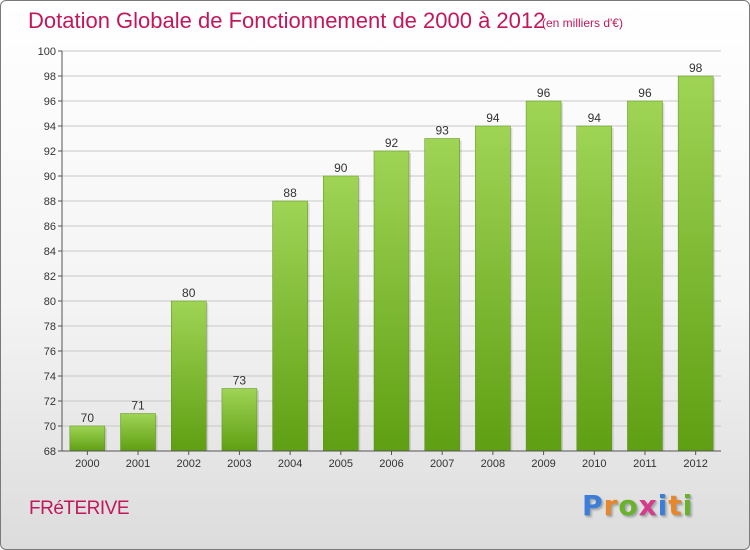  What do you see at coordinates (50, 127) in the screenshot?
I see `y-tick-label: 94` at bounding box center [50, 127].